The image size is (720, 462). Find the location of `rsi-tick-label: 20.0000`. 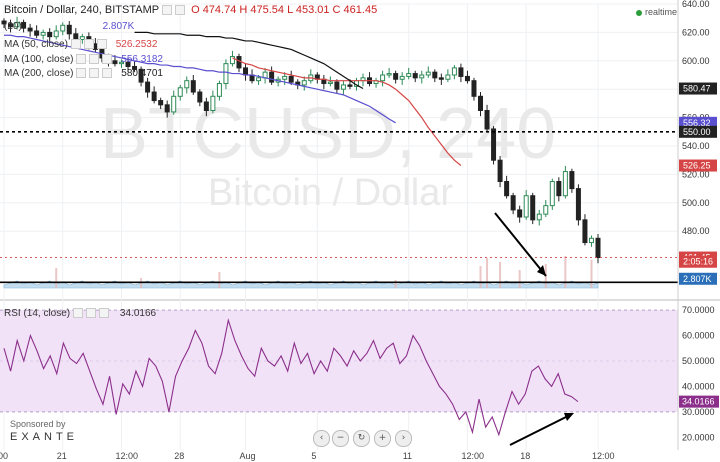

rsi-tick-label: 20.0000 is located at coordinates (698, 437).